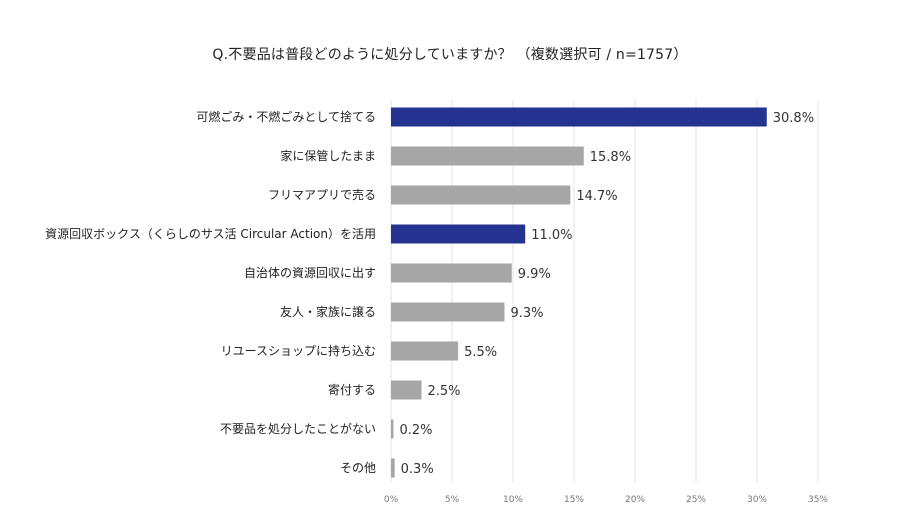 The width and height of the screenshot is (900, 525). Describe the element at coordinates (793, 118) in the screenshot. I see `data-label: 30.8%` at that location.